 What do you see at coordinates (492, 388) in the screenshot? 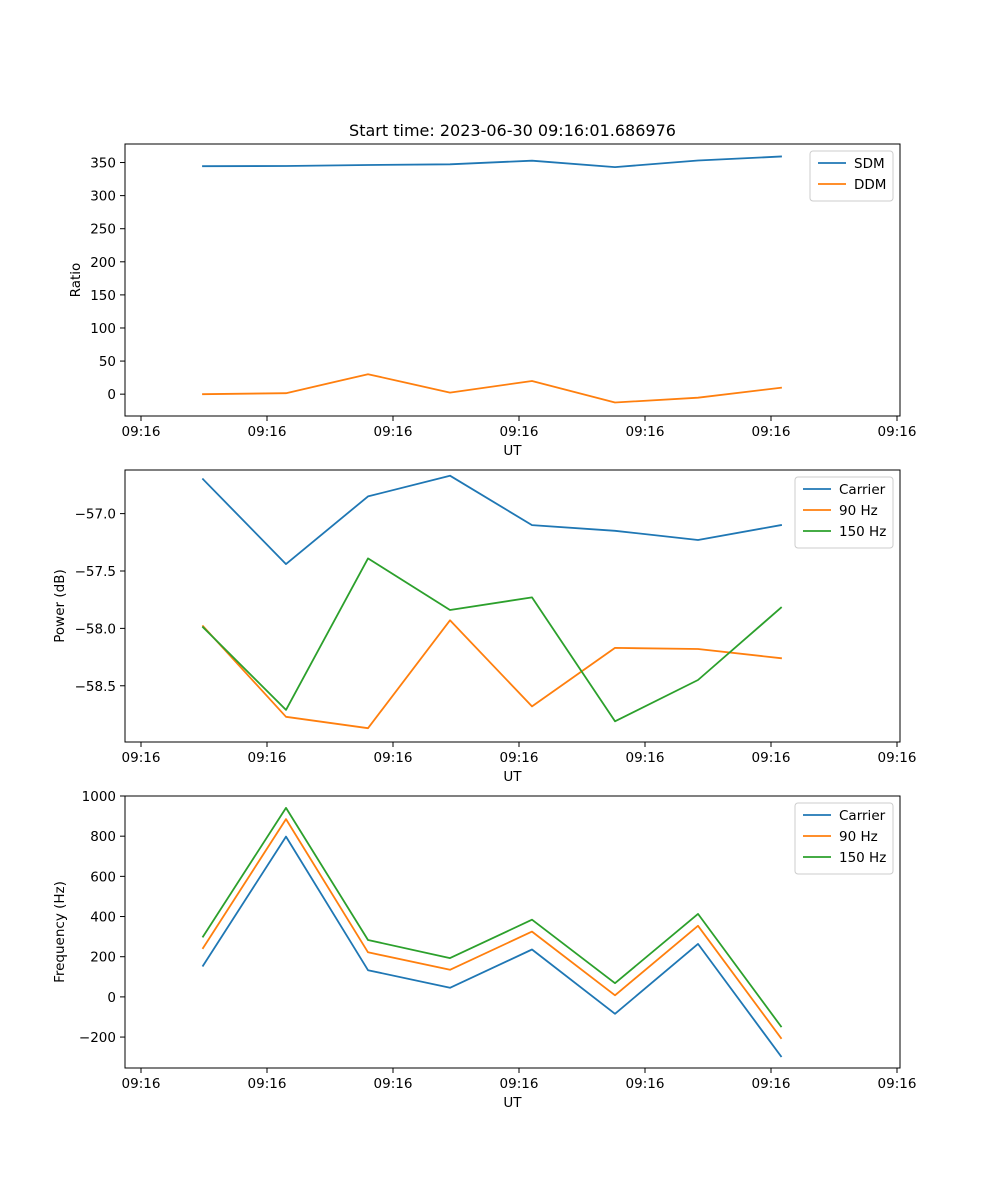
I see `series-line-ddm` at bounding box center [492, 388].